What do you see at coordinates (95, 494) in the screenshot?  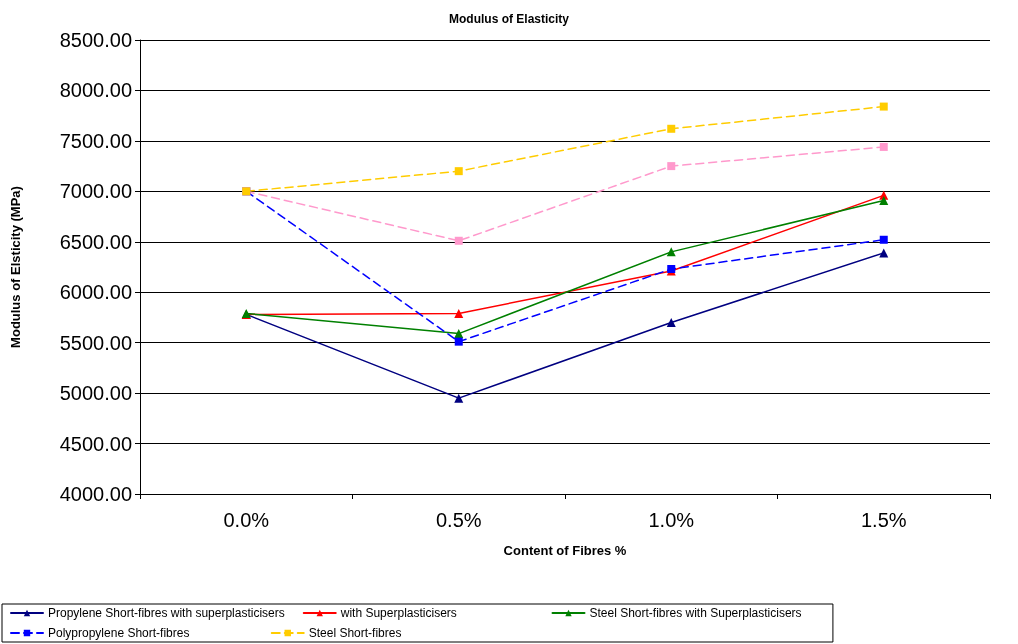 I see `y-tick-label: 4000.00` at bounding box center [95, 494].